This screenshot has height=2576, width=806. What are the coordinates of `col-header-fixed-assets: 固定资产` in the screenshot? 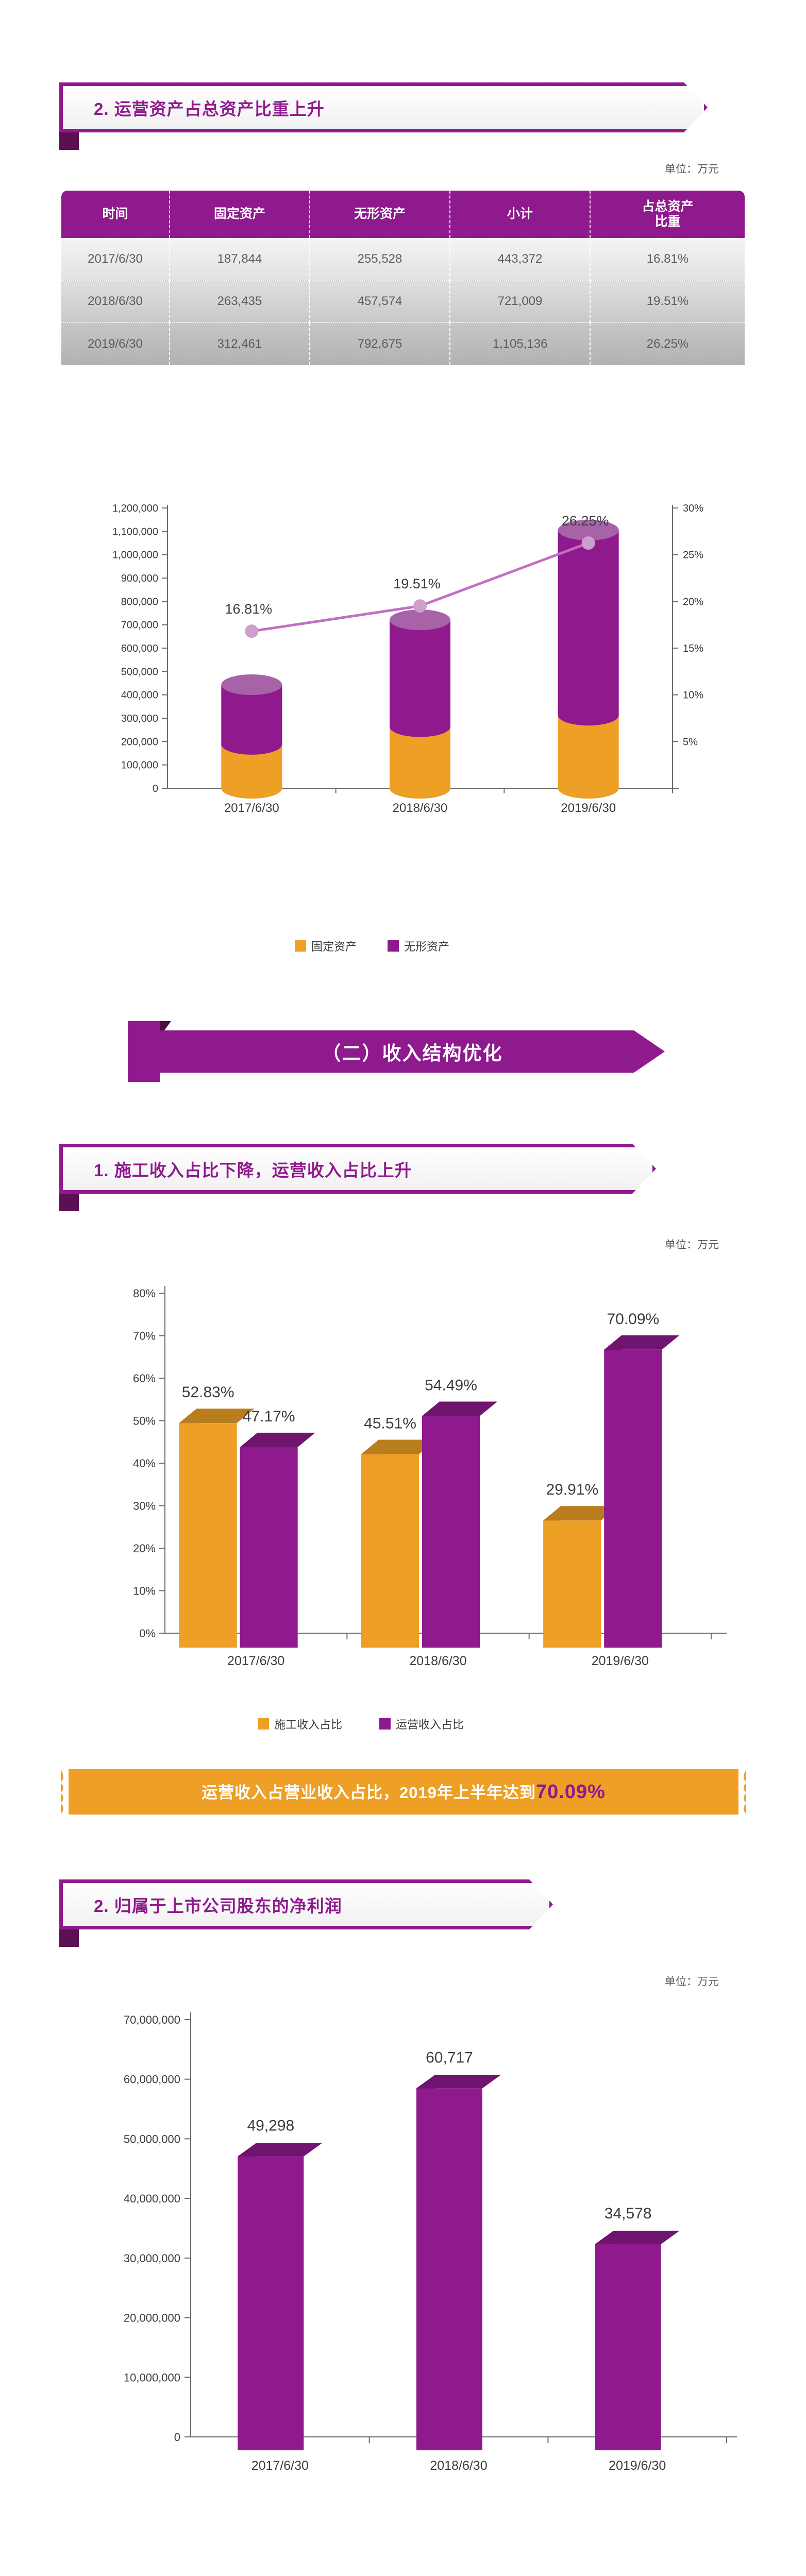 It's located at (240, 214).